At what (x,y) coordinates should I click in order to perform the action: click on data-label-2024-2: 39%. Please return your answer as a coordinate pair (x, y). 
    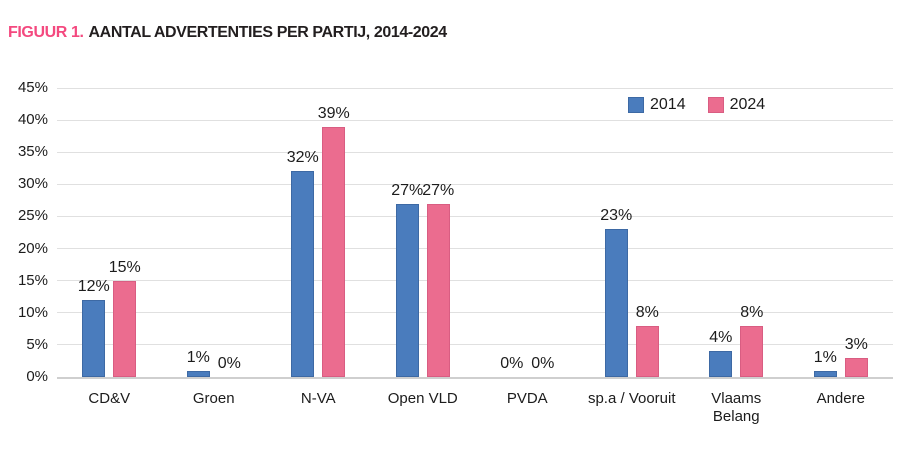
    Looking at the image, I should click on (333, 113).